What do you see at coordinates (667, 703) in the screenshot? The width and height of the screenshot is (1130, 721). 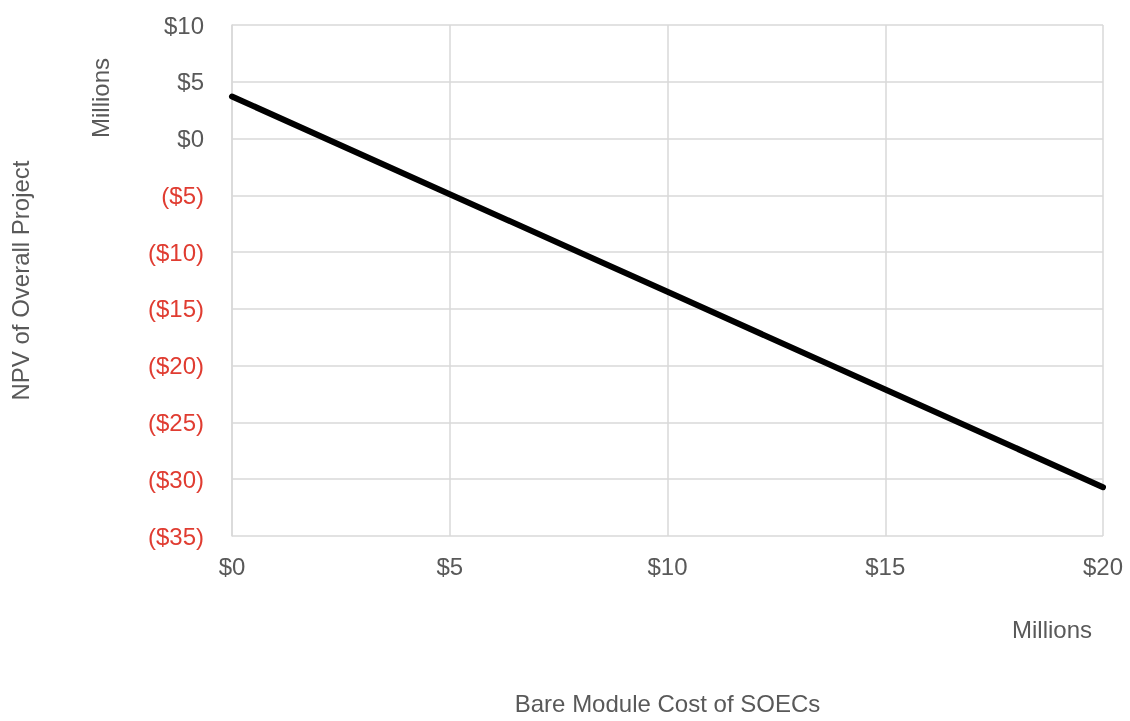 I see `x-axis-title: Bare Module Cost of SOECs` at bounding box center [667, 703].